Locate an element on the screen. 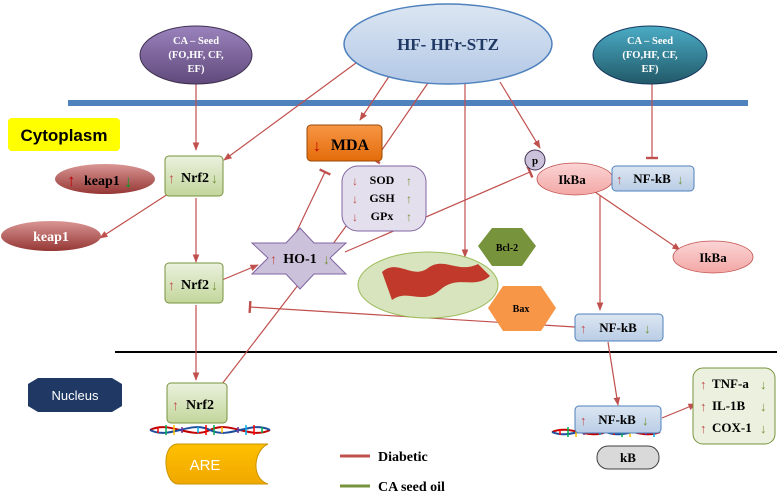 The image size is (777, 494). ca-seed-right-line1: CA – Seed is located at coordinates (650, 41).